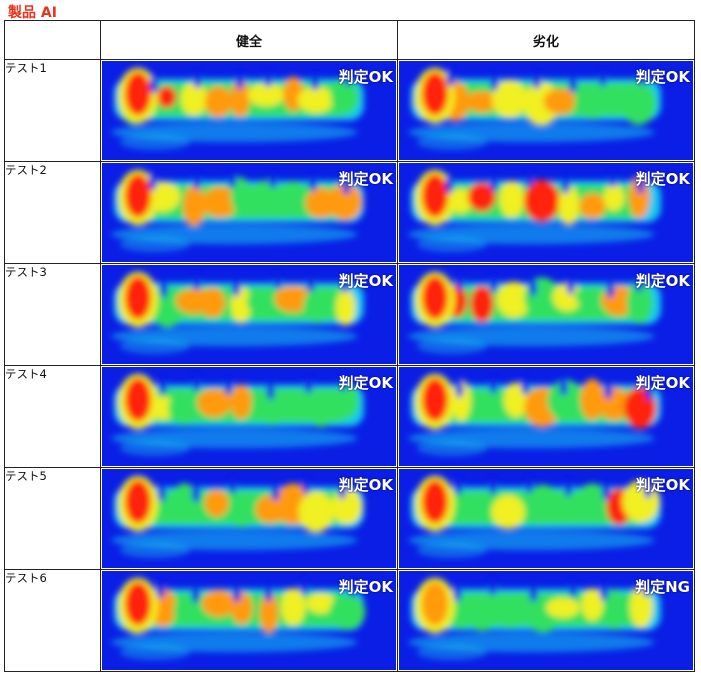 The image size is (701, 675). I want to click on row-label: テスト2, so click(52, 212).